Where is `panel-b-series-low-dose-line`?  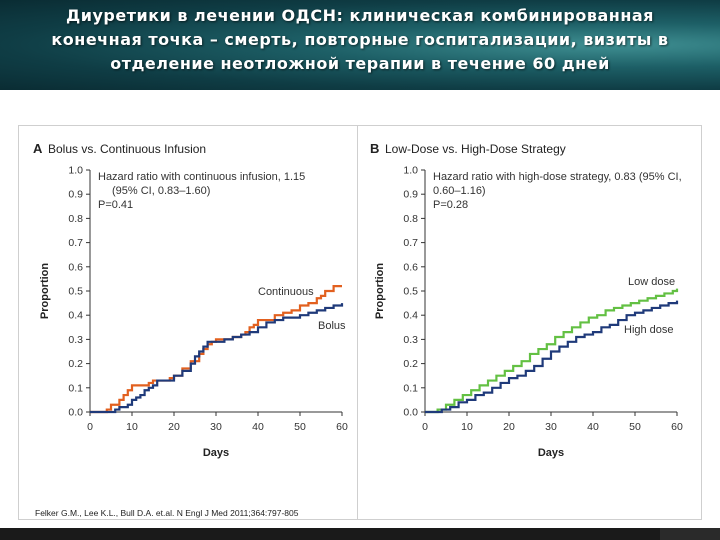
panel-b-series-low-dose-line is located at coordinates (552, 351).